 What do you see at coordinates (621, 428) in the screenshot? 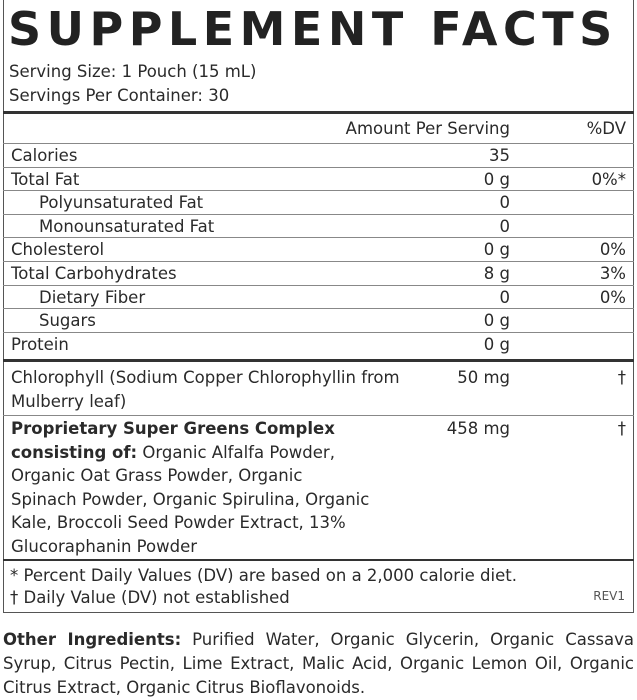
I see `blend-dv: †` at bounding box center [621, 428].